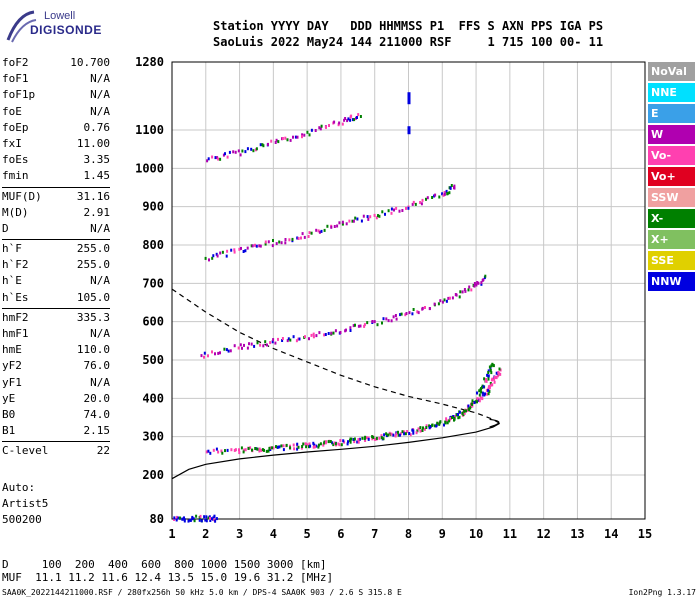 This screenshot has width=700, height=600. What do you see at coordinates (56, 266) in the screenshot?
I see `param-row: h`F2 255.0` at bounding box center [56, 266].